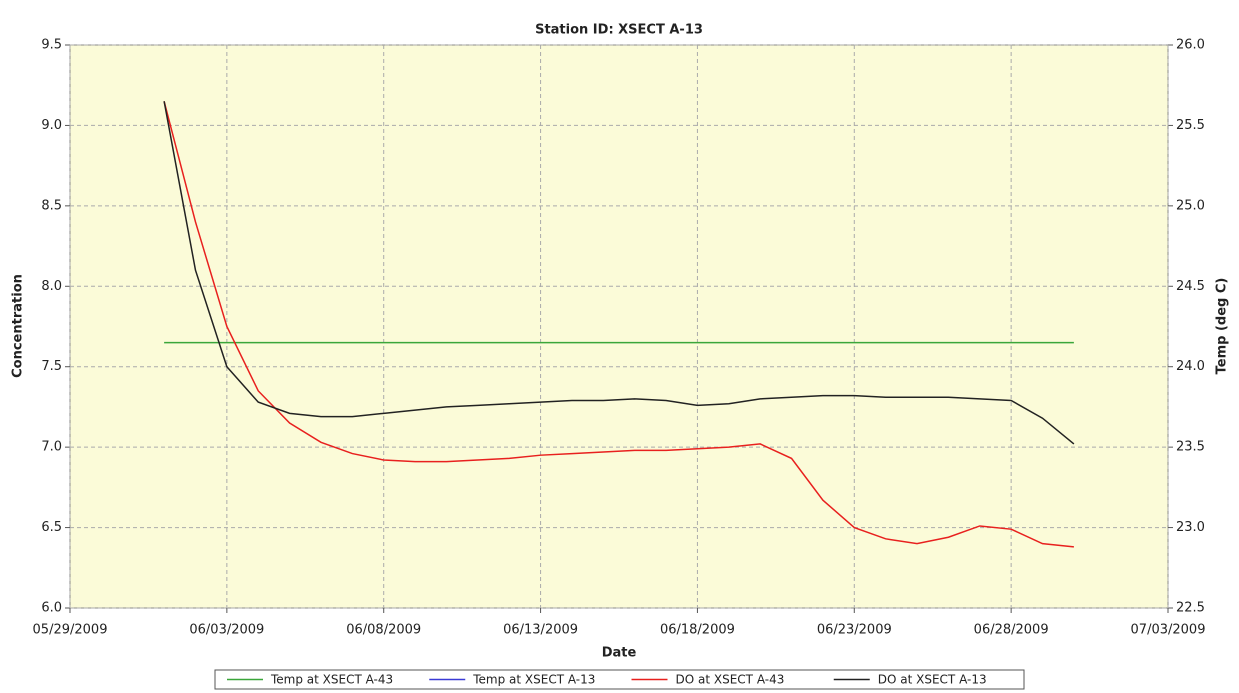  I want to click on legend-label: DO at XSECT A-13, so click(932, 680).